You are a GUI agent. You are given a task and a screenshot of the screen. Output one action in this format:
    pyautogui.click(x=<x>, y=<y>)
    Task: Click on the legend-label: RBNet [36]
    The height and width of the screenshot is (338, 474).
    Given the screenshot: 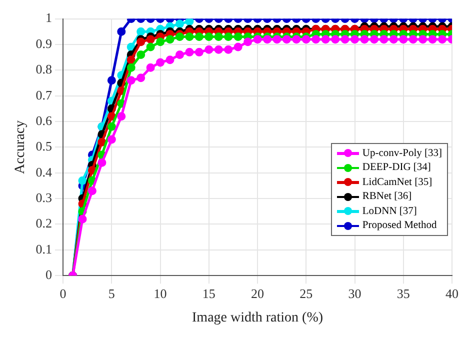 What is the action you would take?
    pyautogui.click(x=387, y=196)
    